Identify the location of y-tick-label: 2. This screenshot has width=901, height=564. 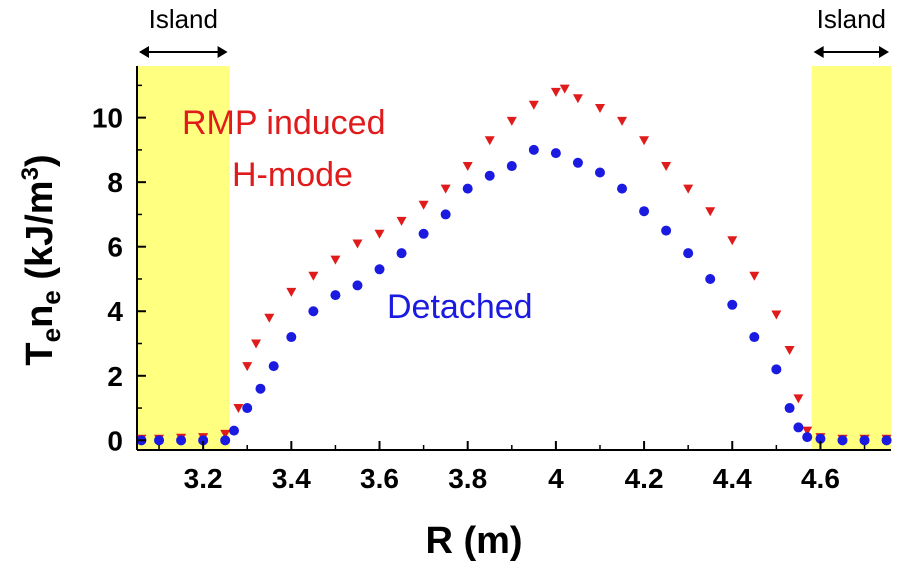
(115, 376).